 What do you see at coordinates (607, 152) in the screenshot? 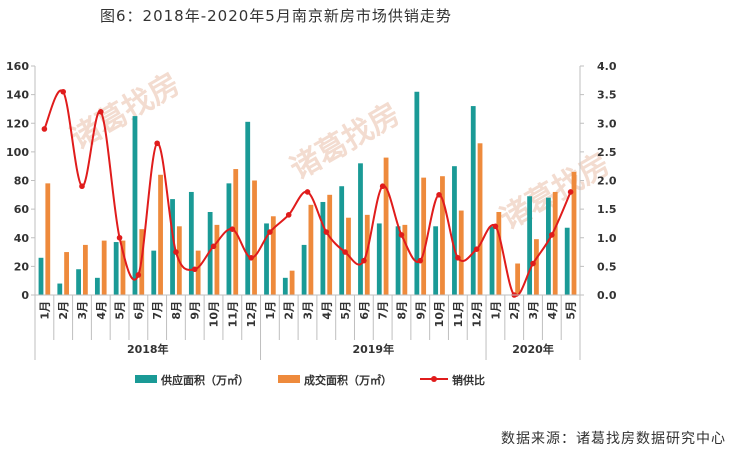
I see `right-tick-label: 2.5` at bounding box center [607, 152].